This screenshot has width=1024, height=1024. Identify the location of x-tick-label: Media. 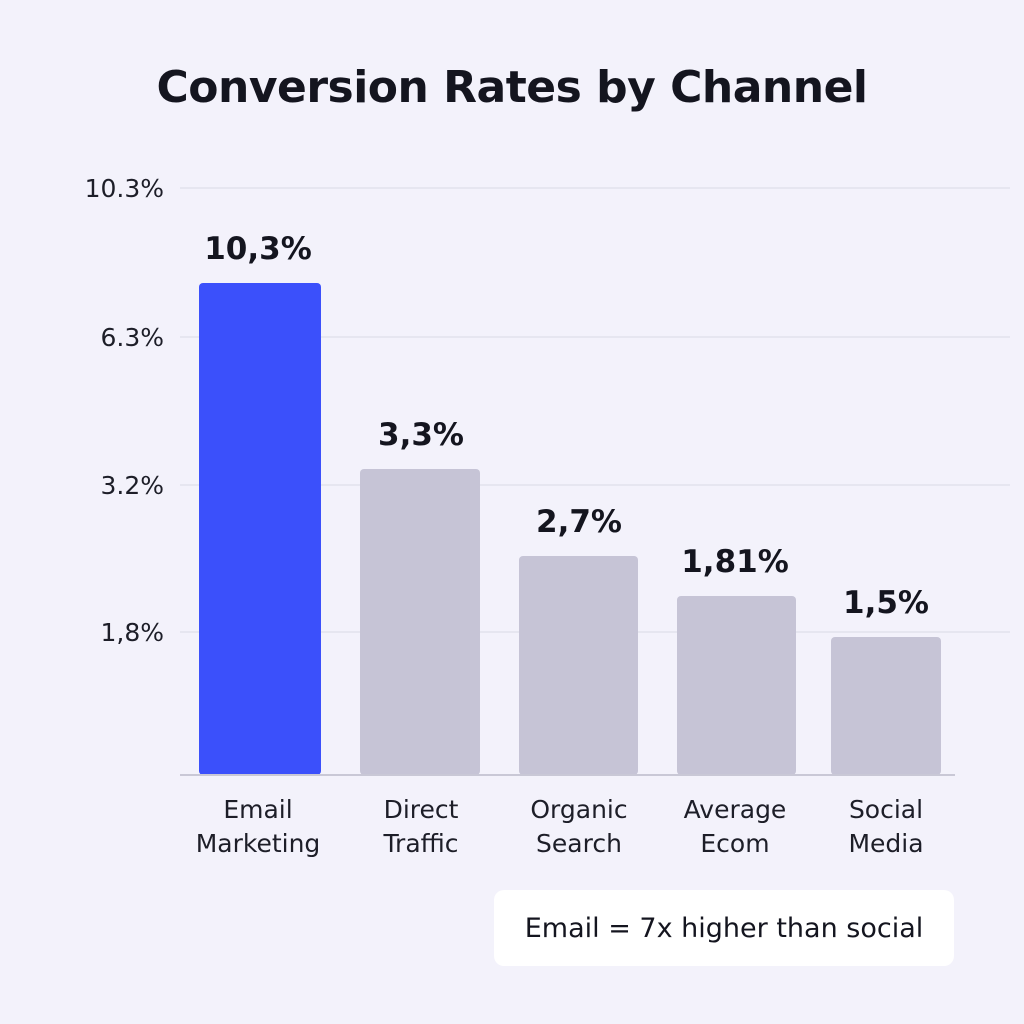
(885, 843).